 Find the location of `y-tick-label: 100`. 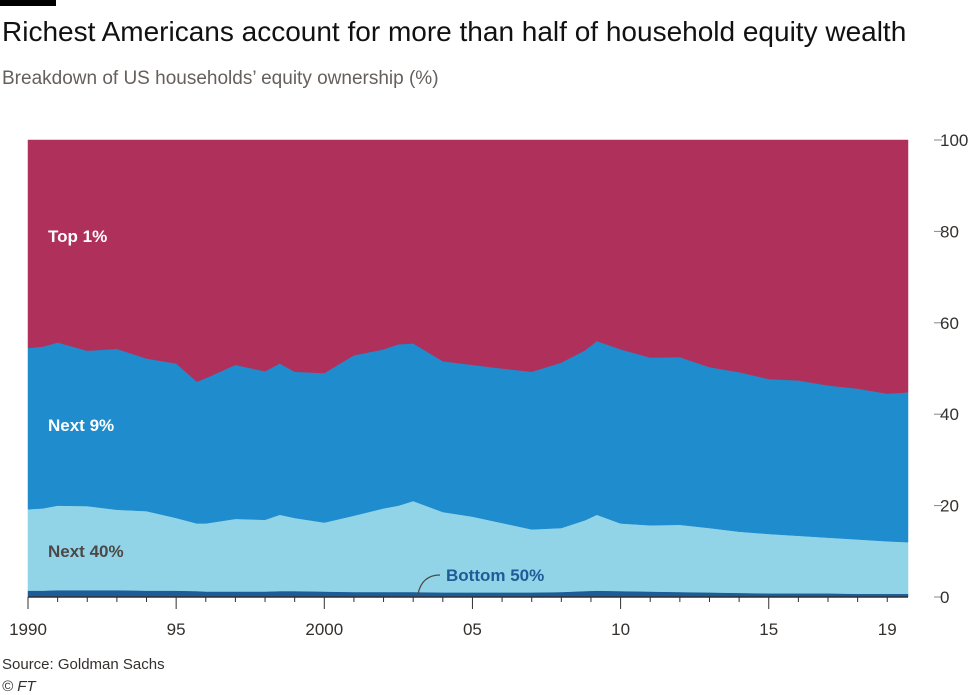

y-tick-label: 100 is located at coordinates (954, 140).